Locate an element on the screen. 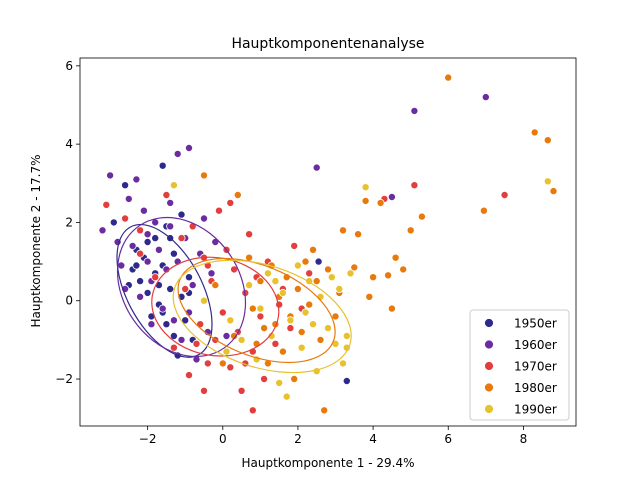 This screenshot has width=640, height=485. y-tick-label: −2 is located at coordinates (64, 379).